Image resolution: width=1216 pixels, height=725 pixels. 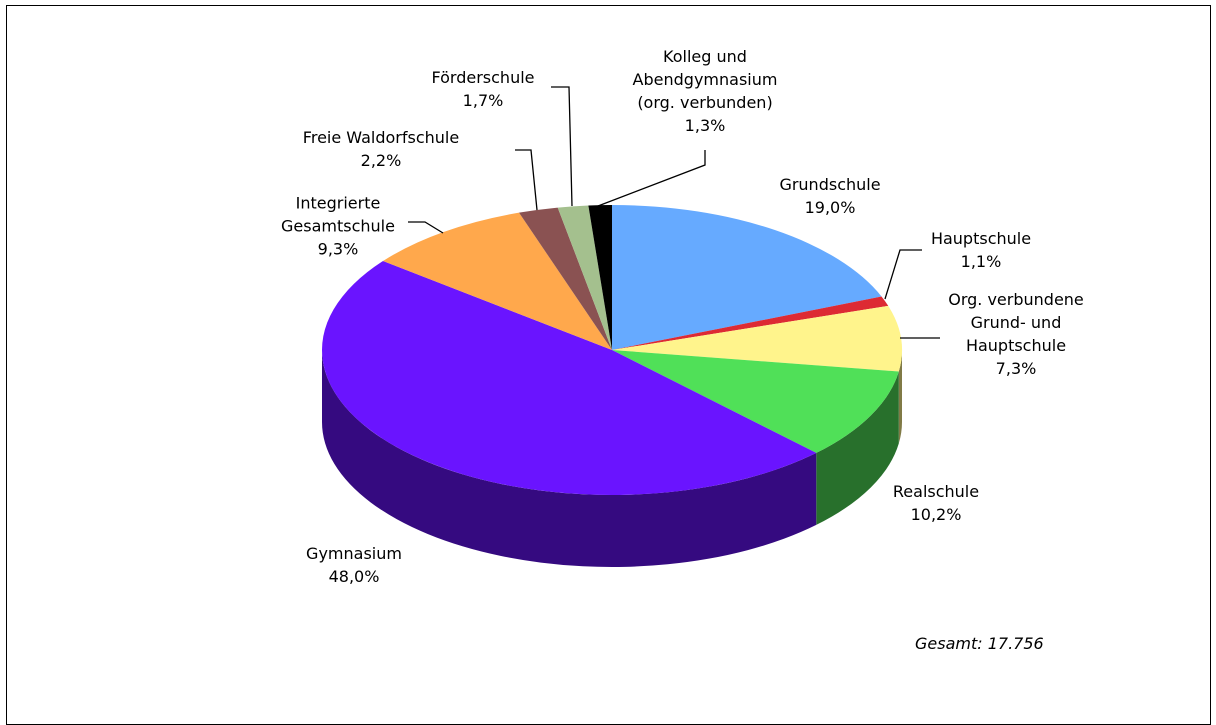 I want to click on slice-label: Freie Waldorfschule 2,2%, so click(x=381, y=149).